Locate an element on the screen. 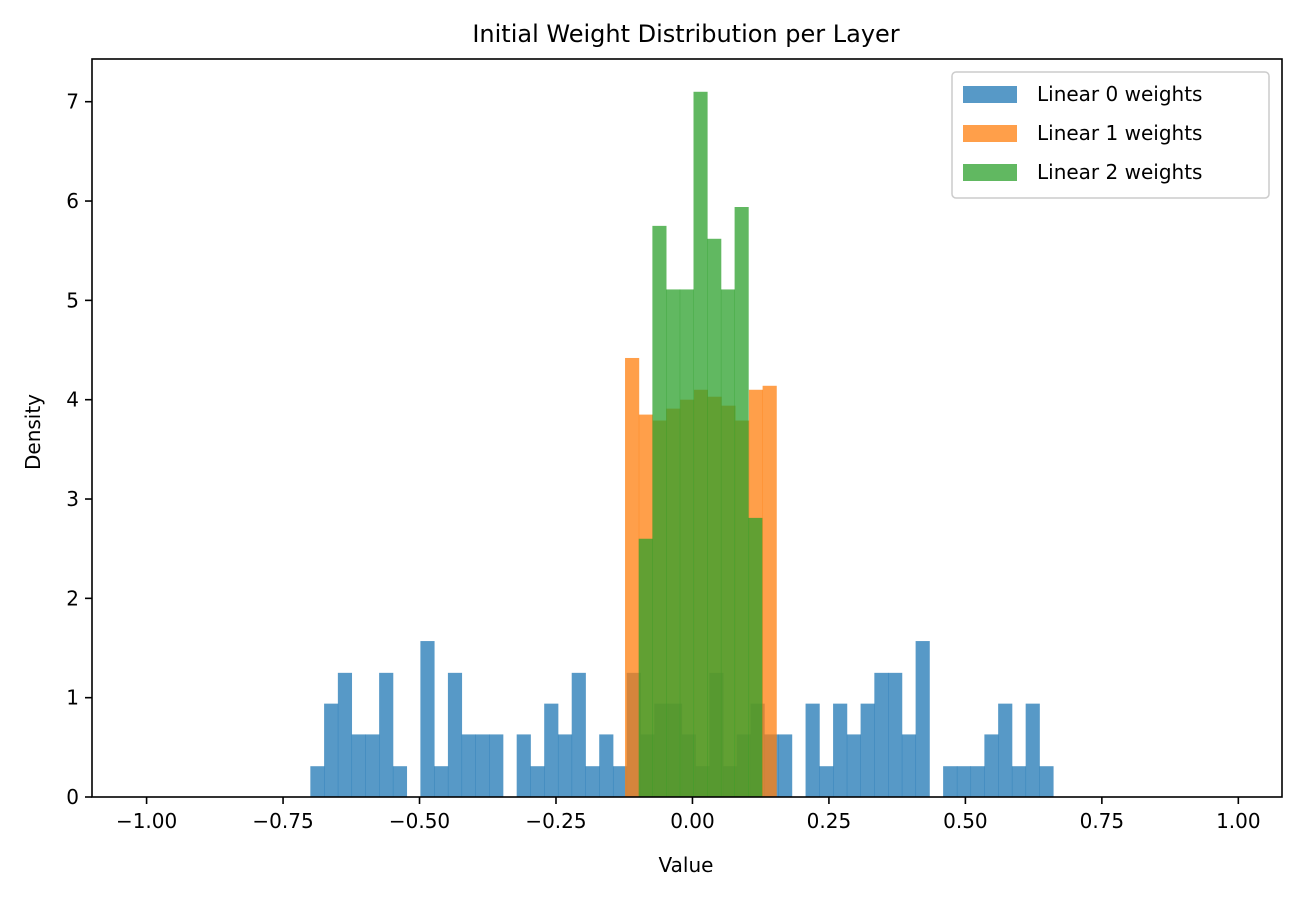 The width and height of the screenshot is (1301, 898). y-tick-label: 5 is located at coordinates (72, 300).